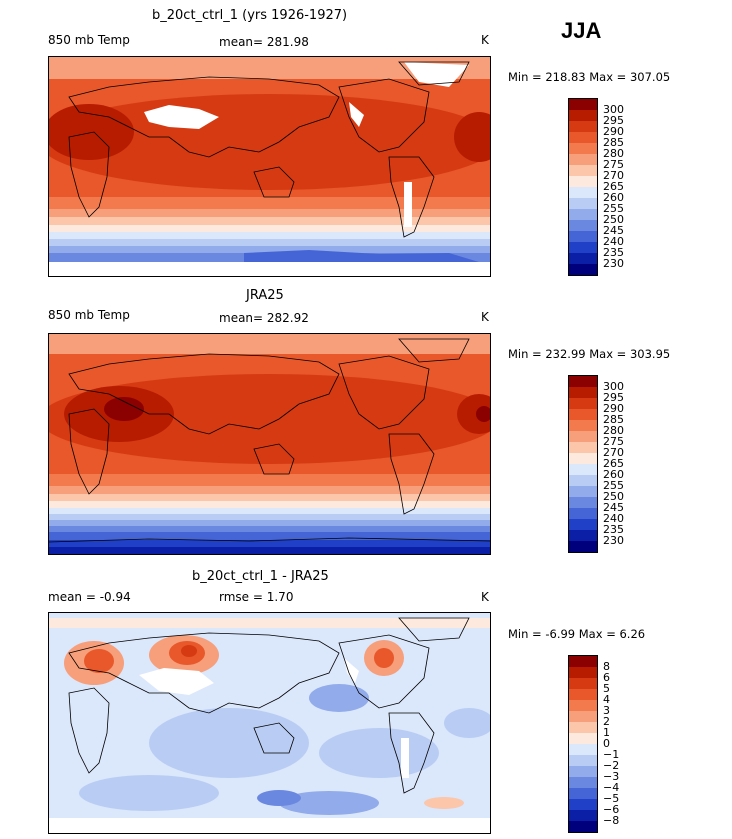 The height and width of the screenshot is (839, 732). What do you see at coordinates (613, 408) in the screenshot?
I see `panel2-tick: 290` at bounding box center [613, 408].